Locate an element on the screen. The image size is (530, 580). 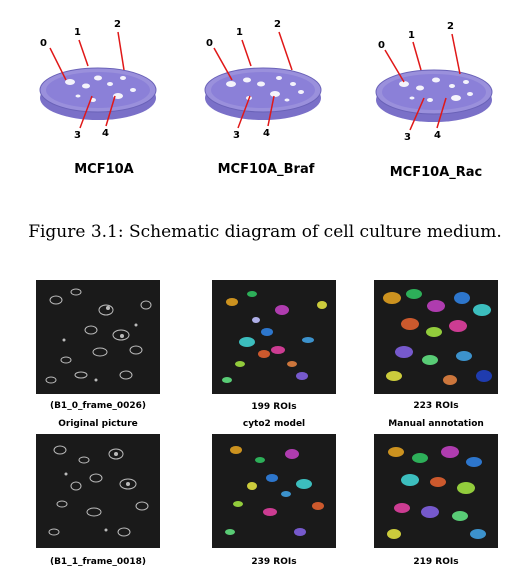
panel-caption-count: 223 ROIs is located at coordinates (436, 406).